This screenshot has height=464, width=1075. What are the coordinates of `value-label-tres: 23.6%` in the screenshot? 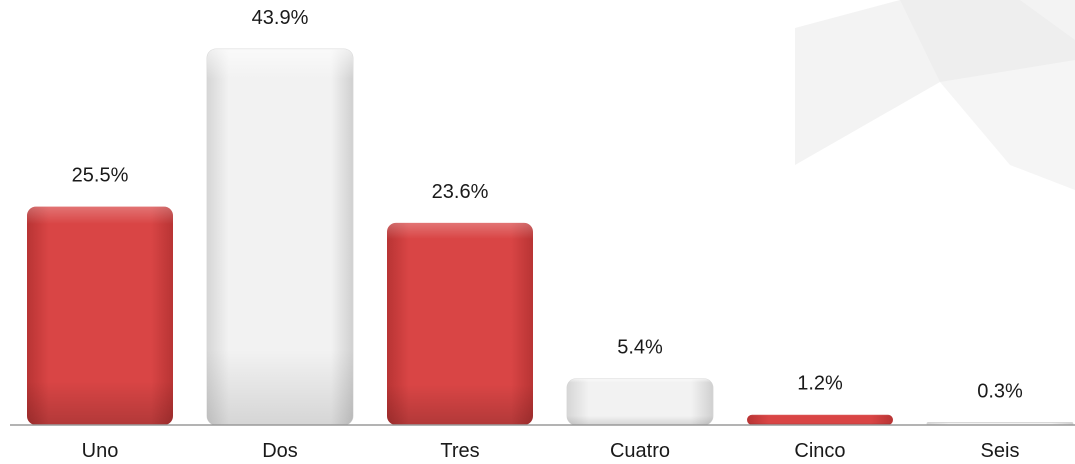 It's located at (460, 192).